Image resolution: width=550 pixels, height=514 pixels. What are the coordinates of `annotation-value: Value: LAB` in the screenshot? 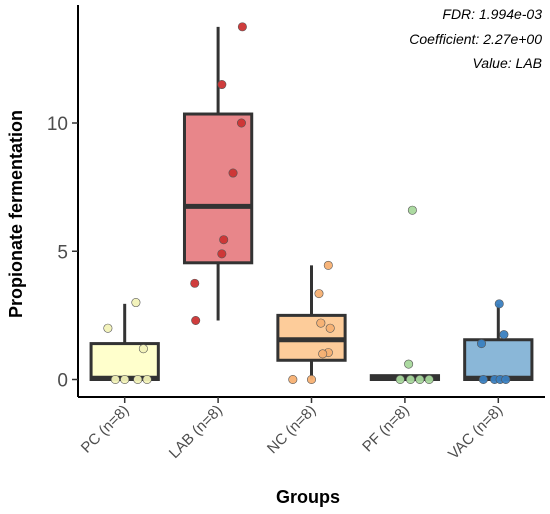 It's located at (507, 63).